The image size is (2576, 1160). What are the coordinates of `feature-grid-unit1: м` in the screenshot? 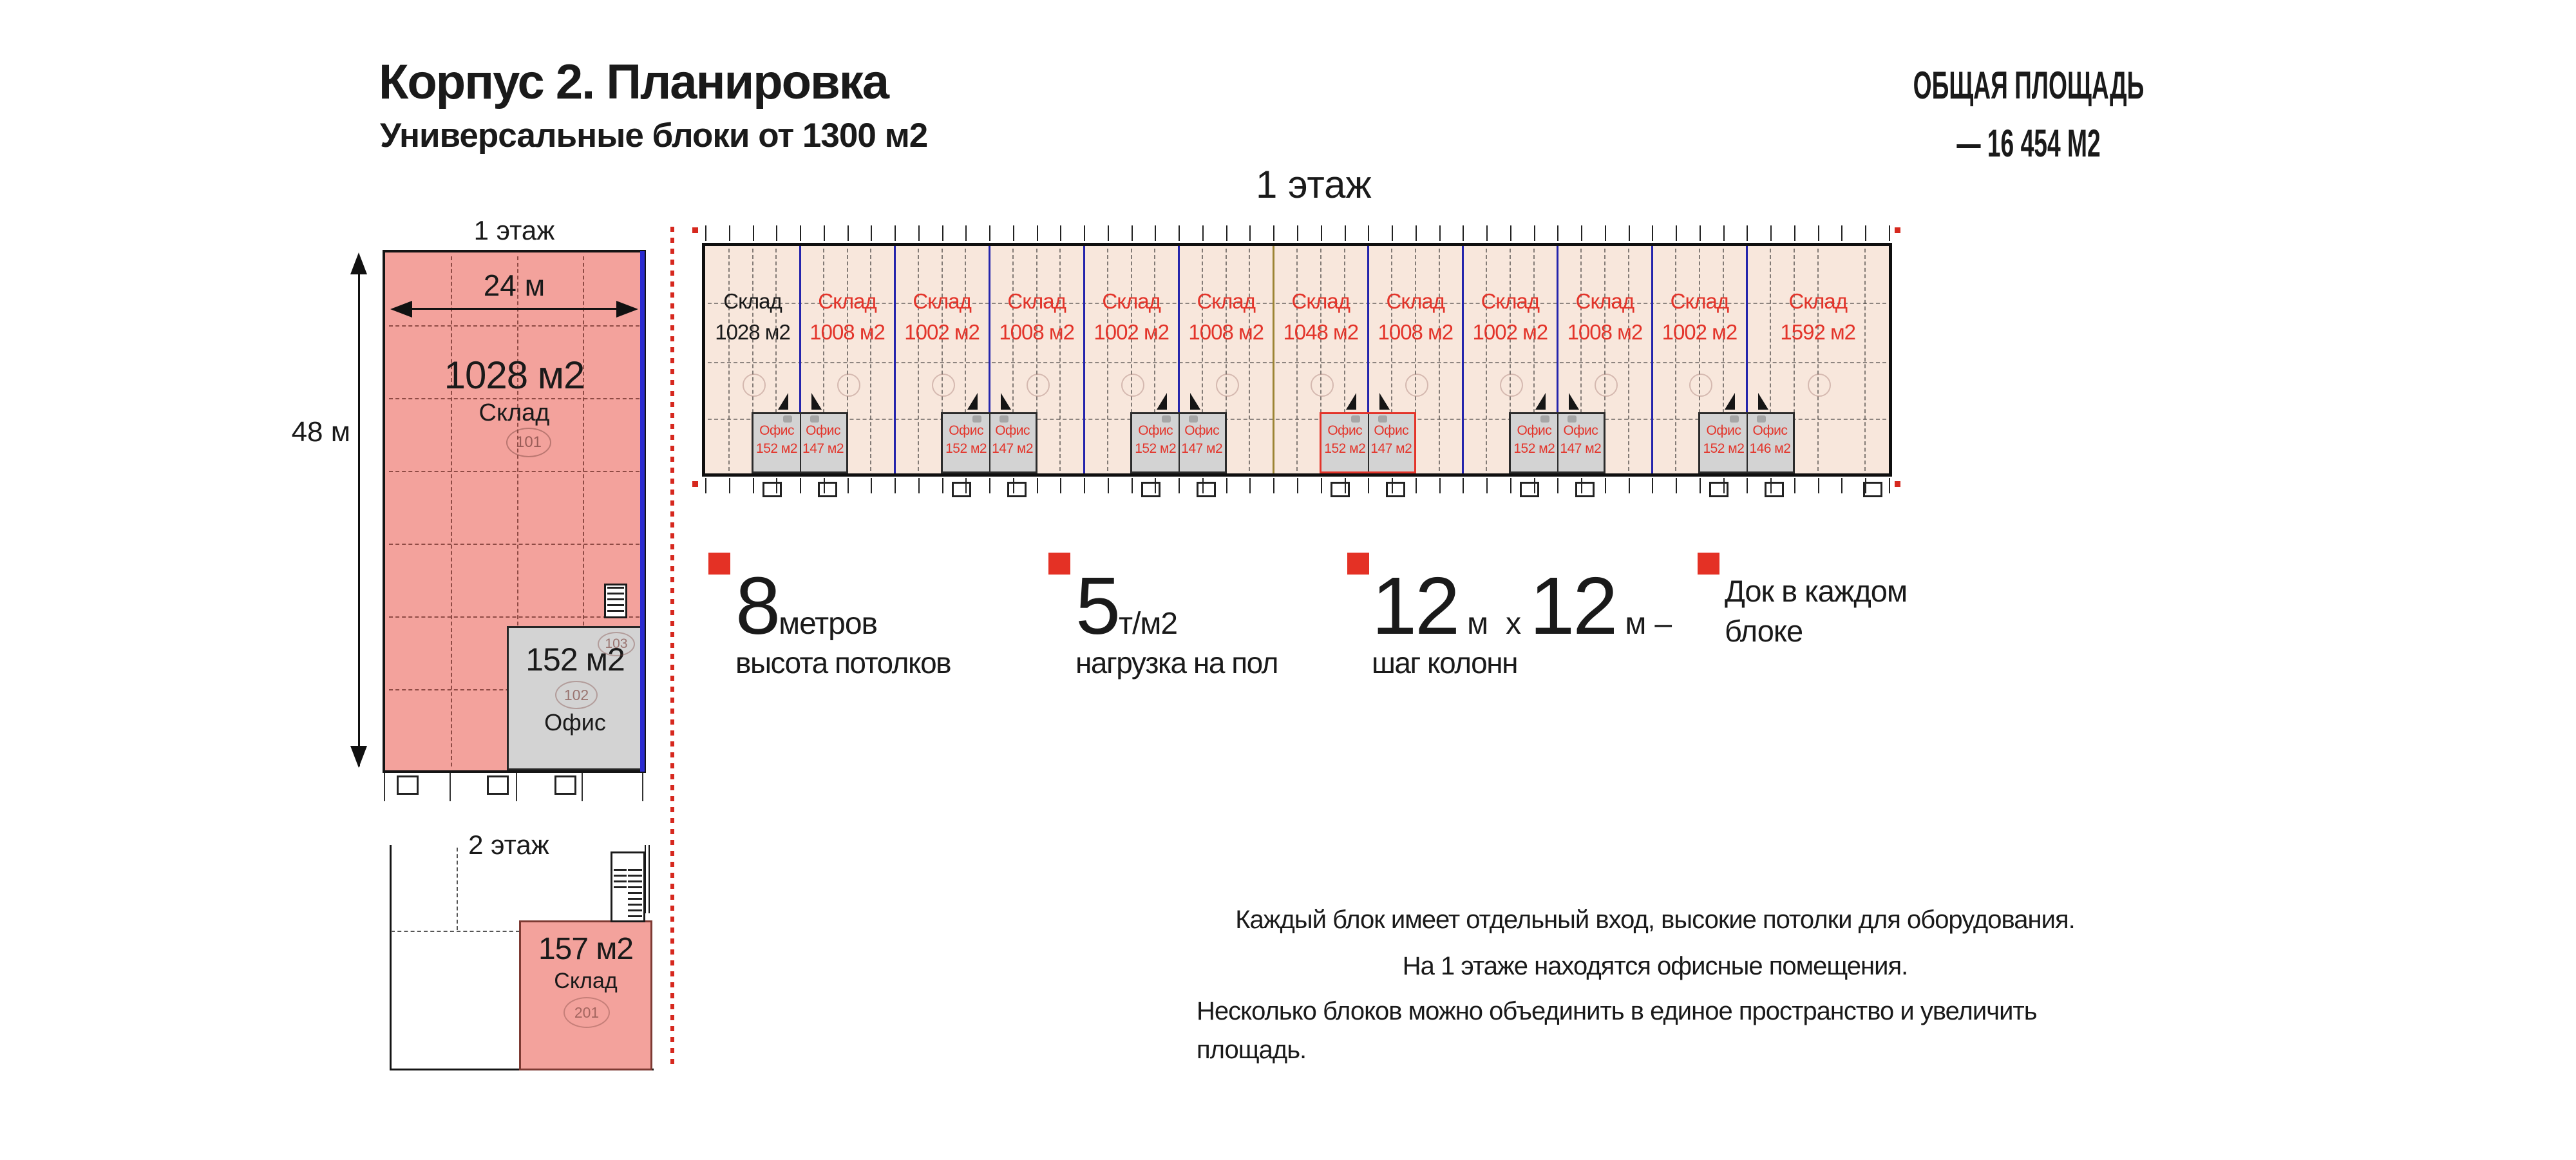 It's located at (1477, 624).